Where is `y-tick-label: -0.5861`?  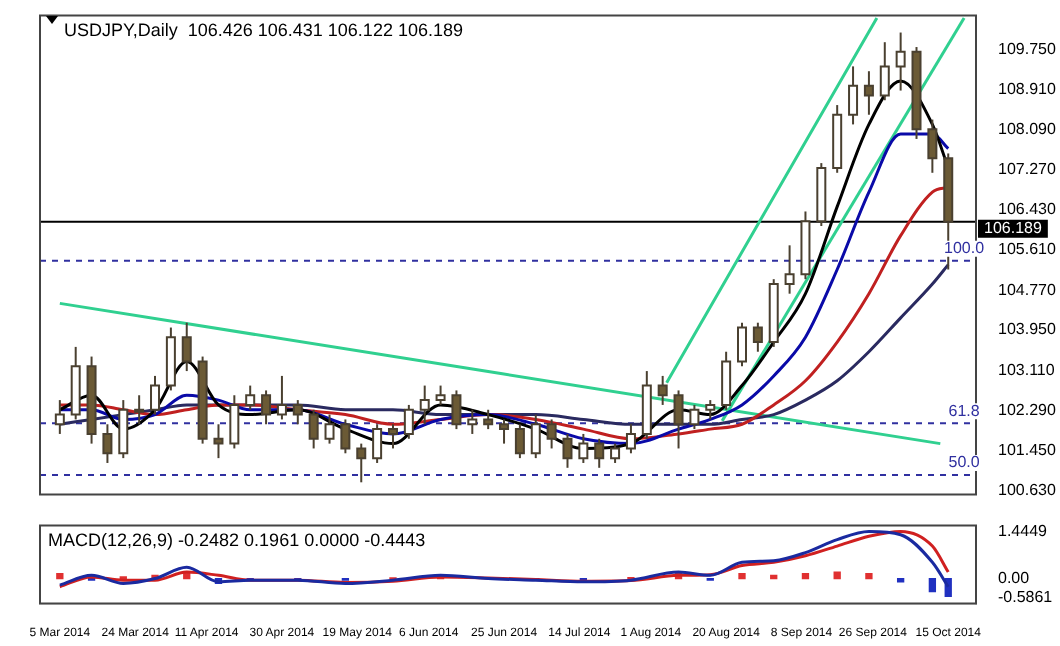 y-tick-label: -0.5861 is located at coordinates (1026, 597).